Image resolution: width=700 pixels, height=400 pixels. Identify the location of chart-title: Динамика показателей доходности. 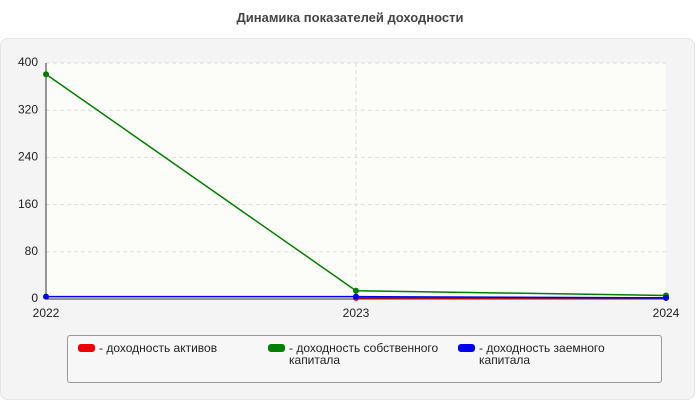
(350, 17).